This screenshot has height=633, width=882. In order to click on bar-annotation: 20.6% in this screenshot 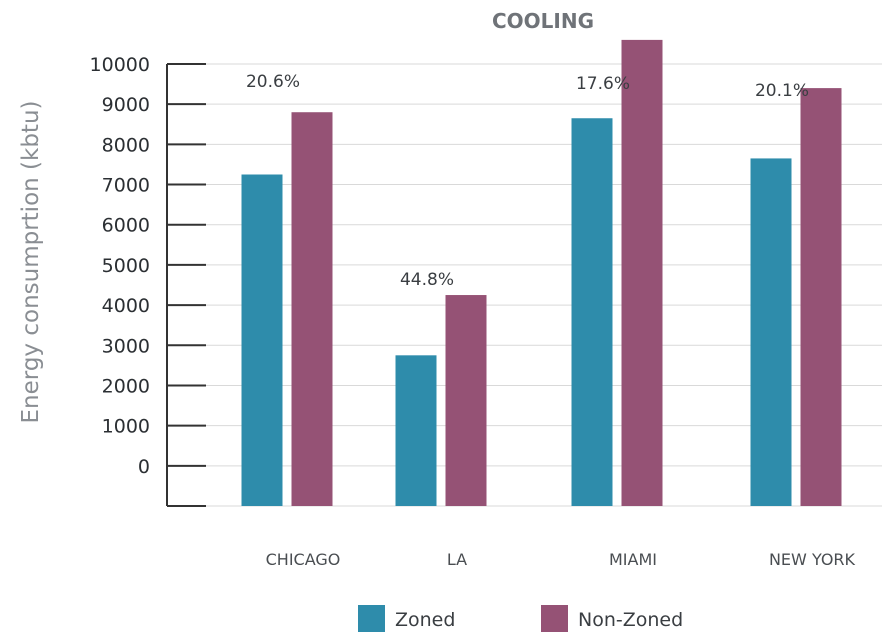, I will do `click(273, 82)`.